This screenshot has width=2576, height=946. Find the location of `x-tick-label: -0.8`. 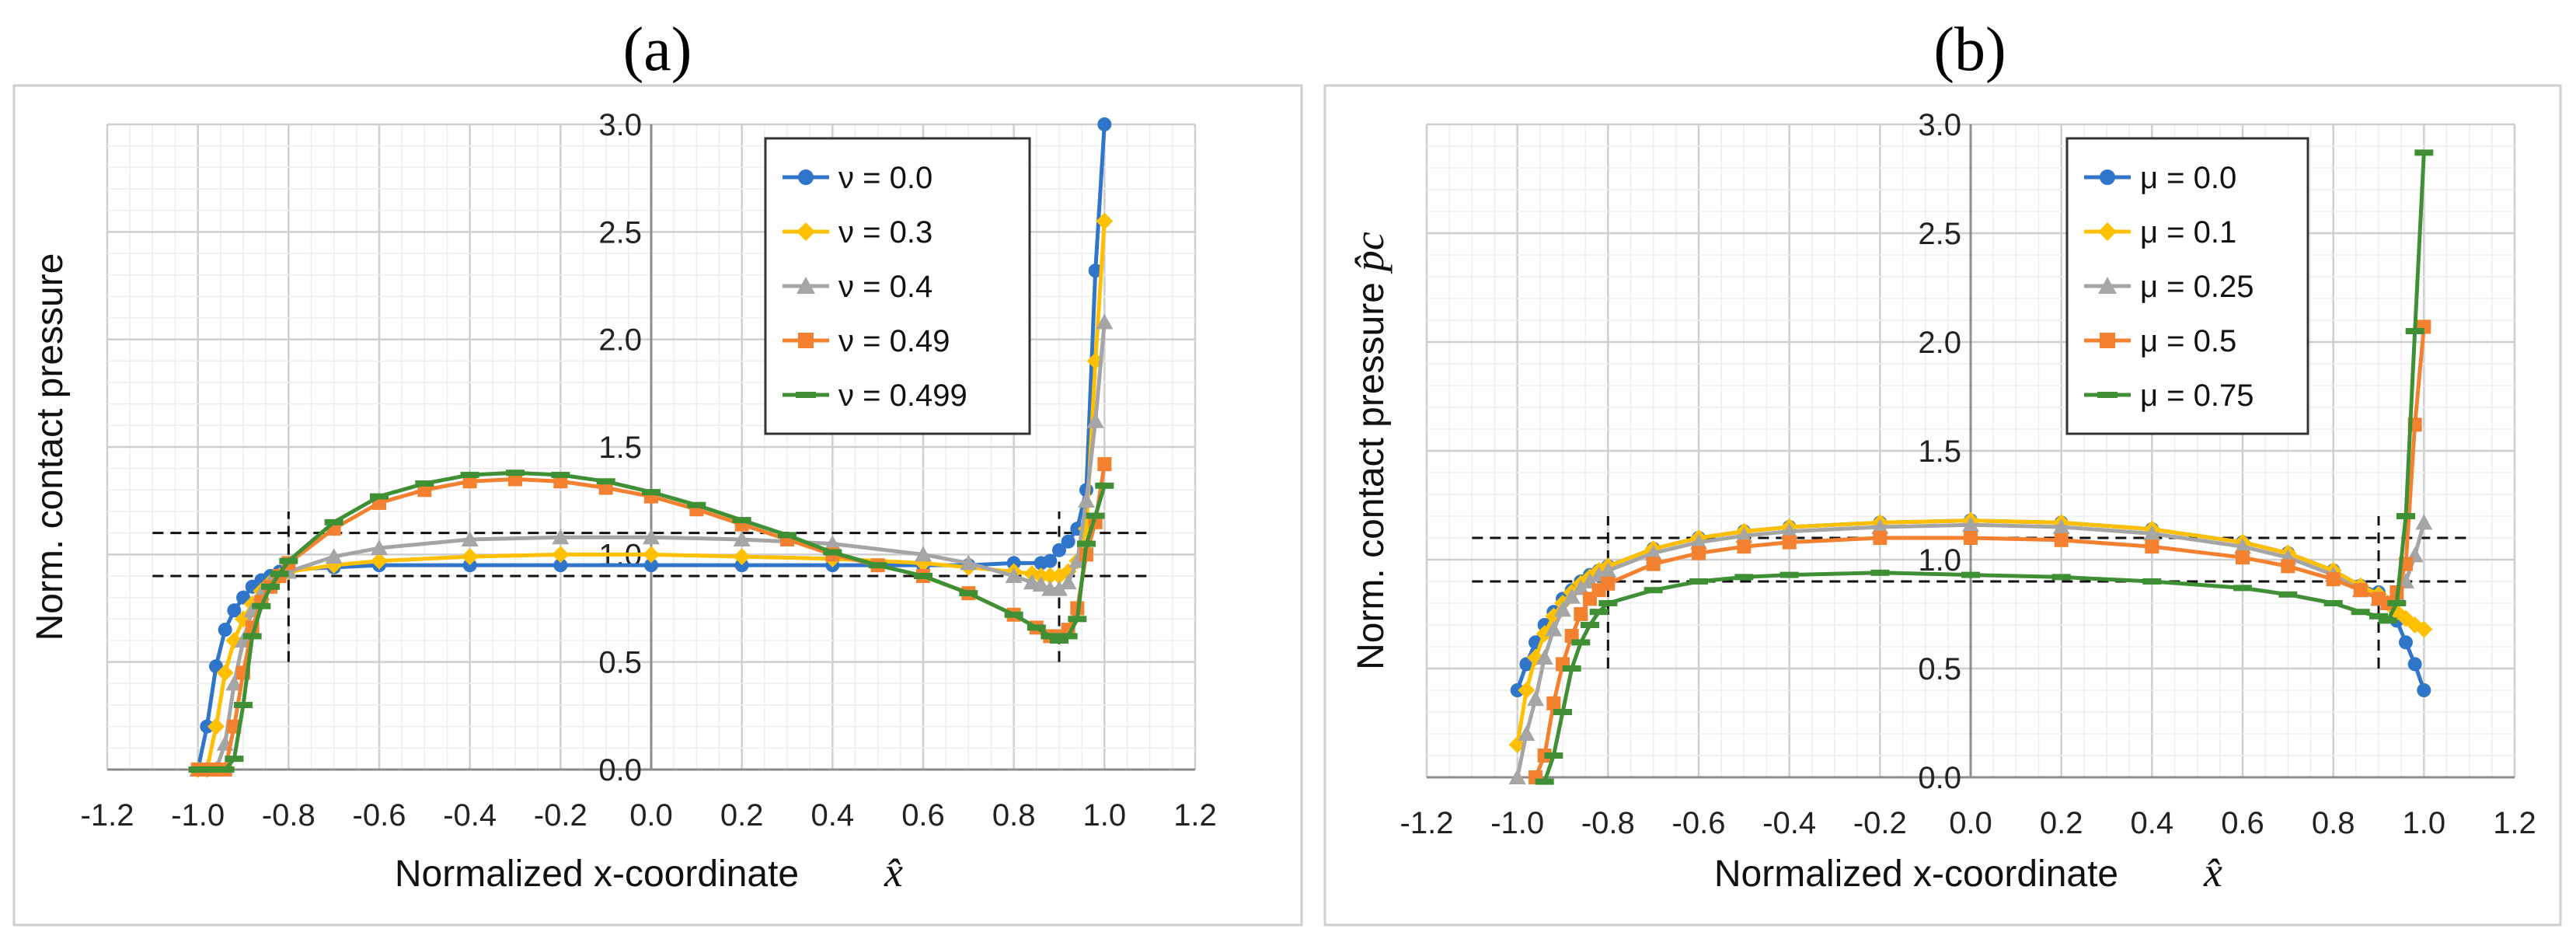

x-tick-label: -0.8 is located at coordinates (288, 815).